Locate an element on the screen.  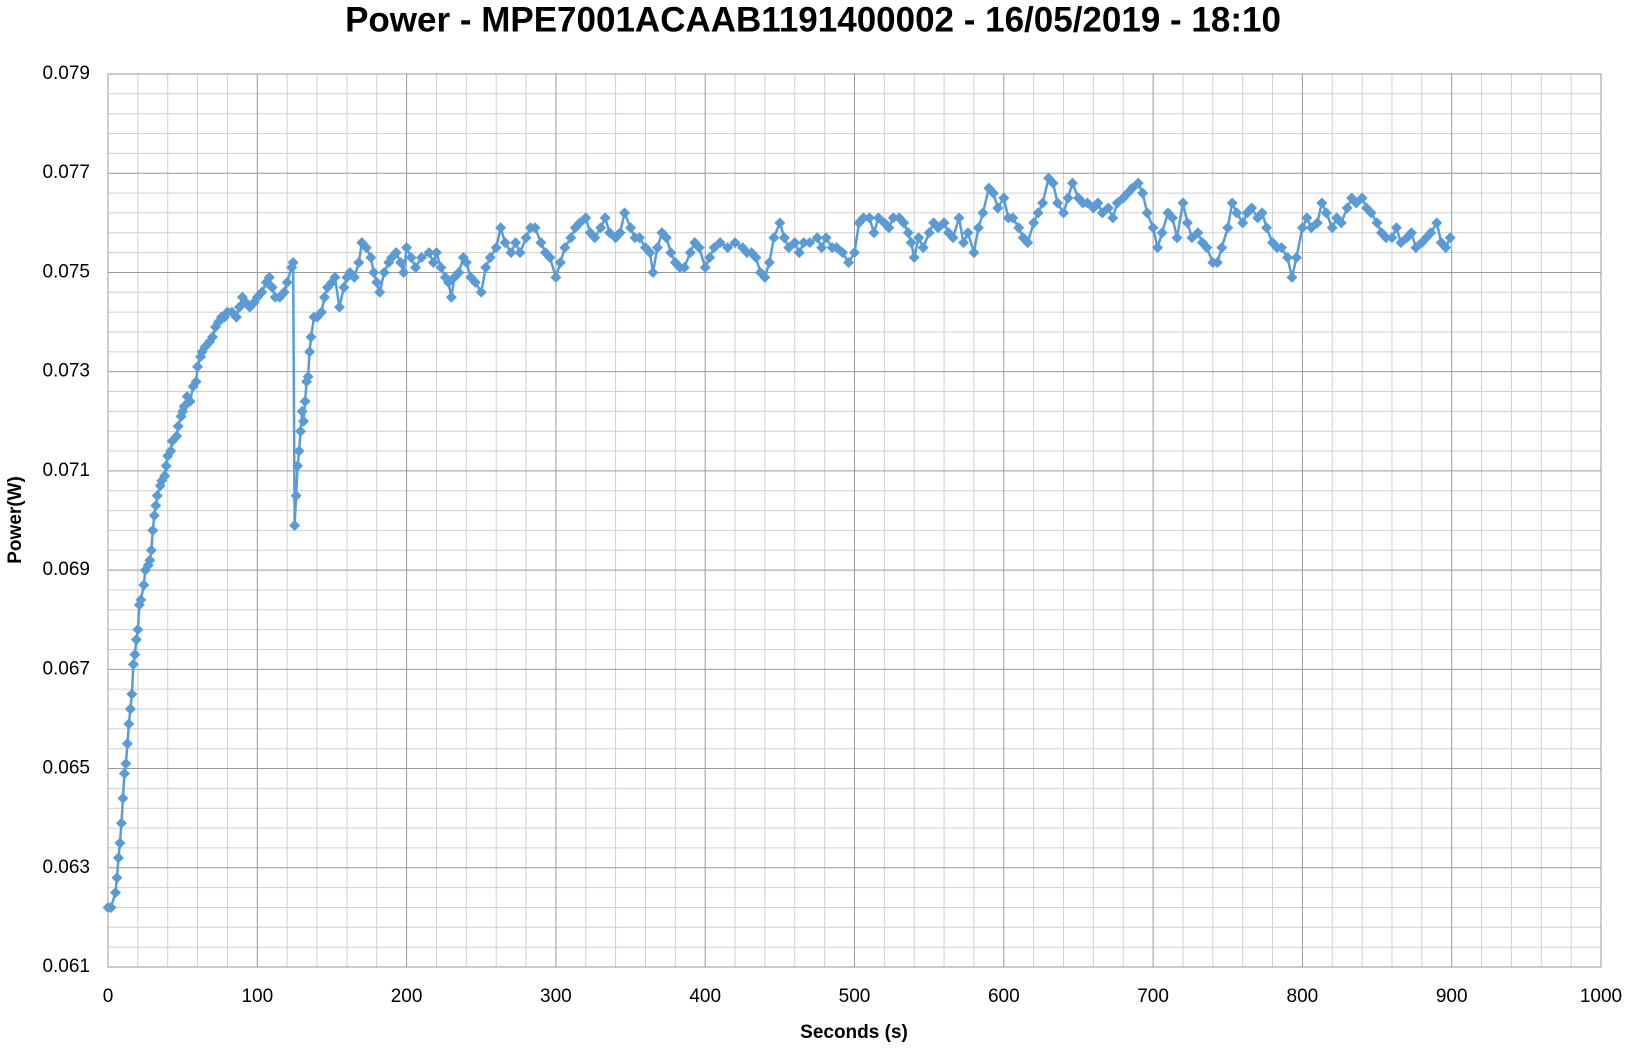
x-tick-label: 200 is located at coordinates (407, 996).